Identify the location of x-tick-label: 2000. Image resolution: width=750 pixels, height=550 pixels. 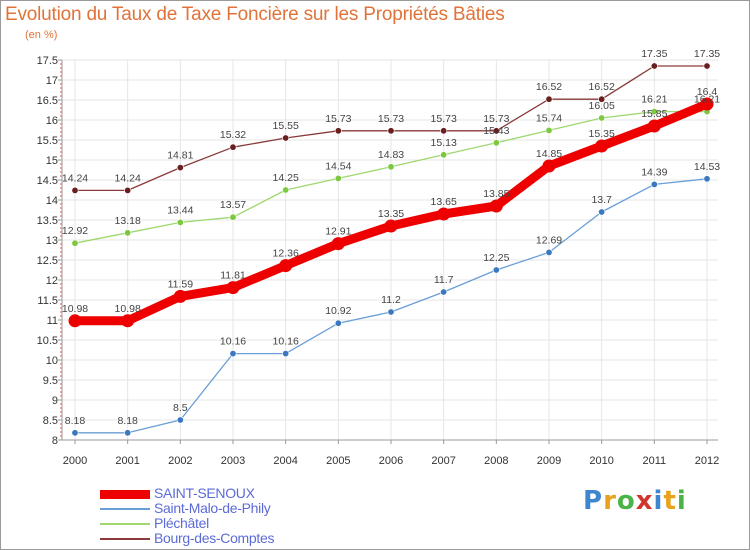
(75, 461).